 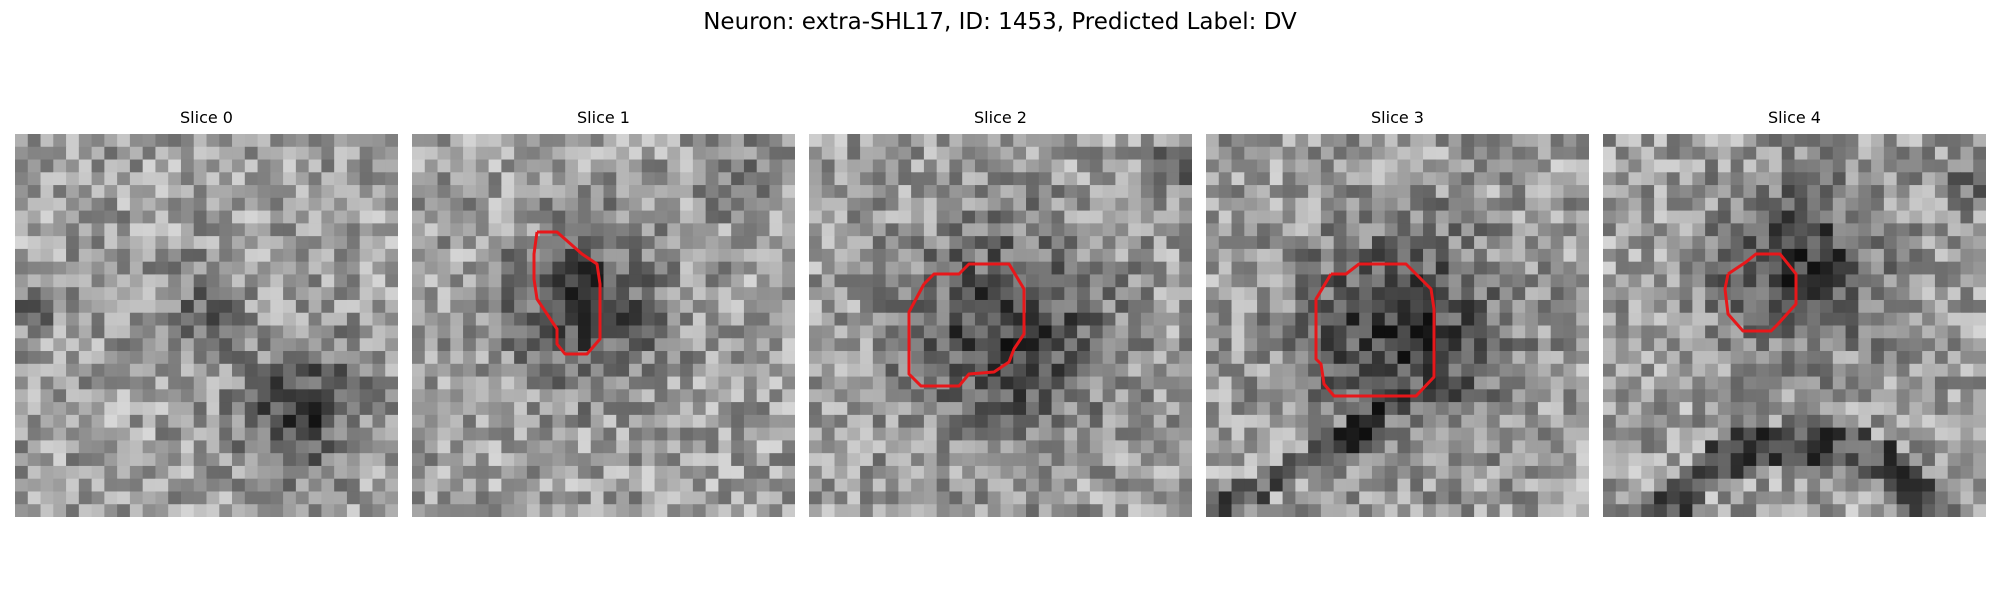 What do you see at coordinates (206, 117) in the screenshot?
I see `slice-title-0: Slice 0` at bounding box center [206, 117].